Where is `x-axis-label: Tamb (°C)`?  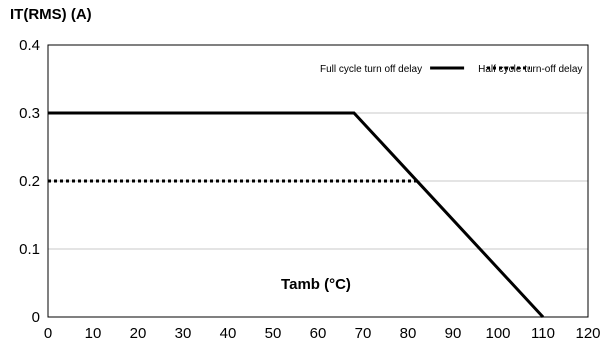
x-axis-label: Tamb (°C) is located at coordinates (316, 284).